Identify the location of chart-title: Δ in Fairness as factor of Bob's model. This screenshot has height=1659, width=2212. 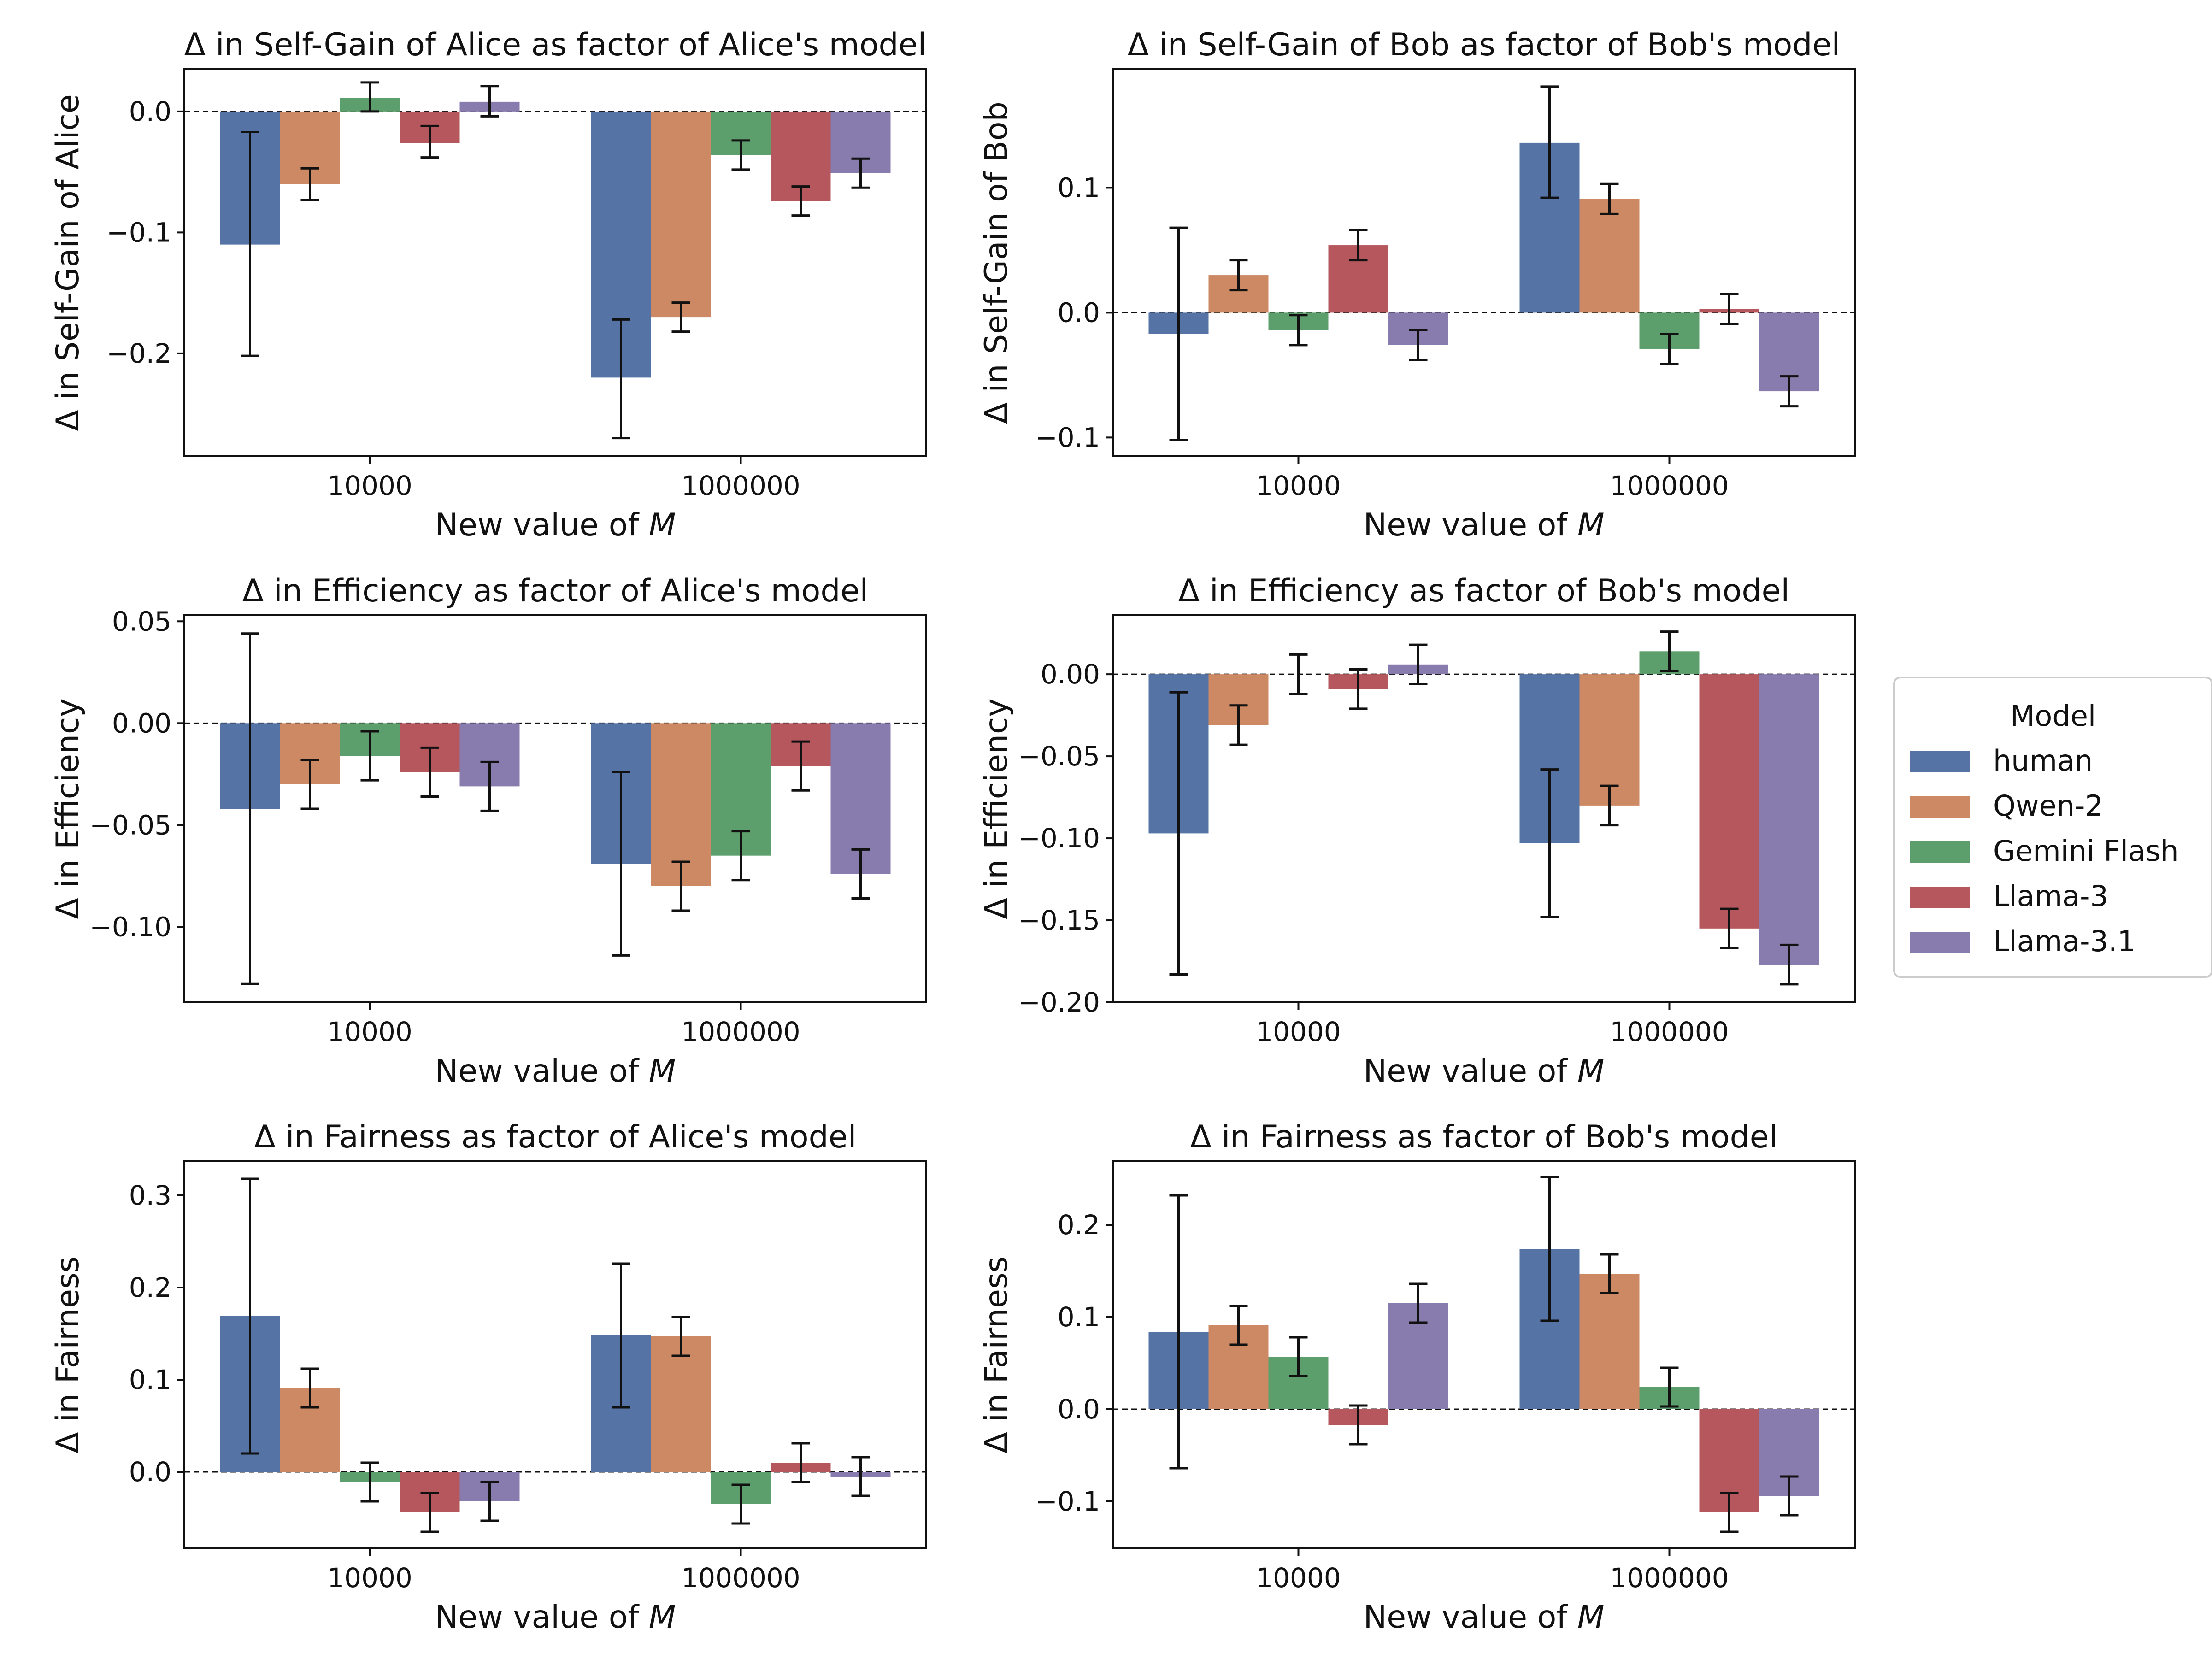
(1484, 1137).